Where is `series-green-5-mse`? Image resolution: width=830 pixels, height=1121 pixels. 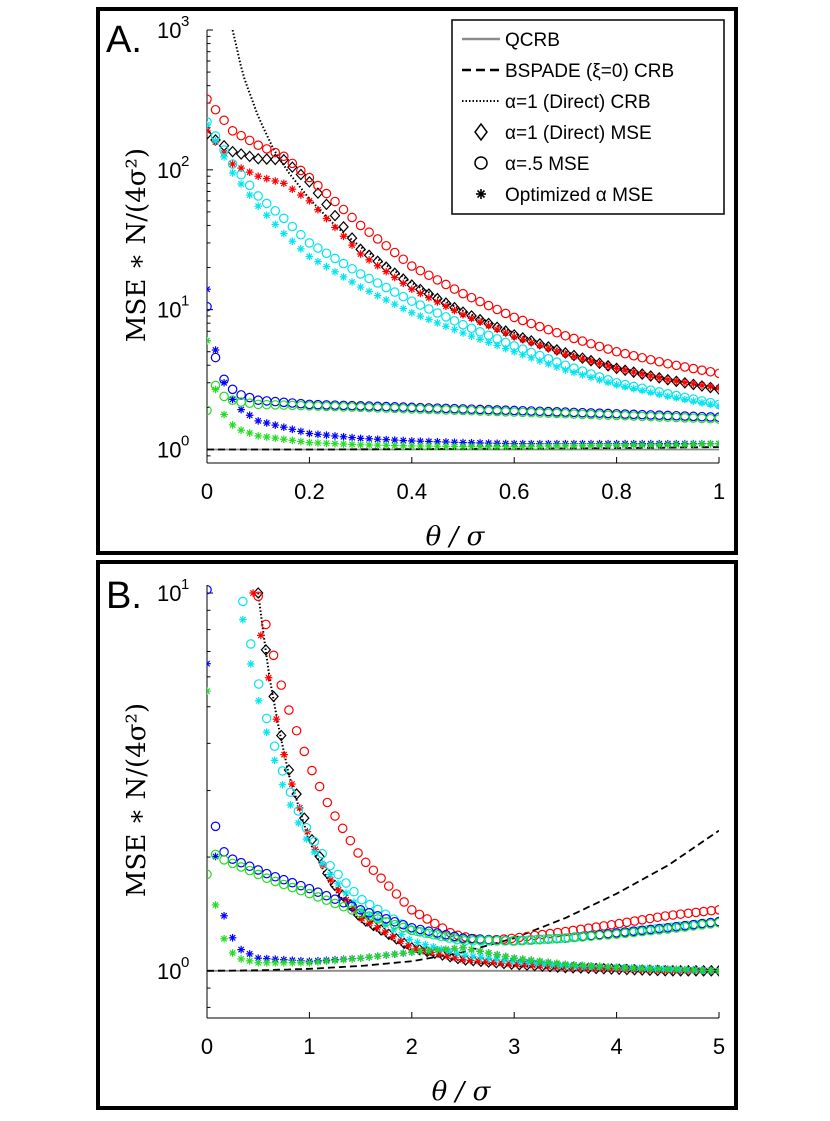 series-green-5-mse is located at coordinates (463, 897).